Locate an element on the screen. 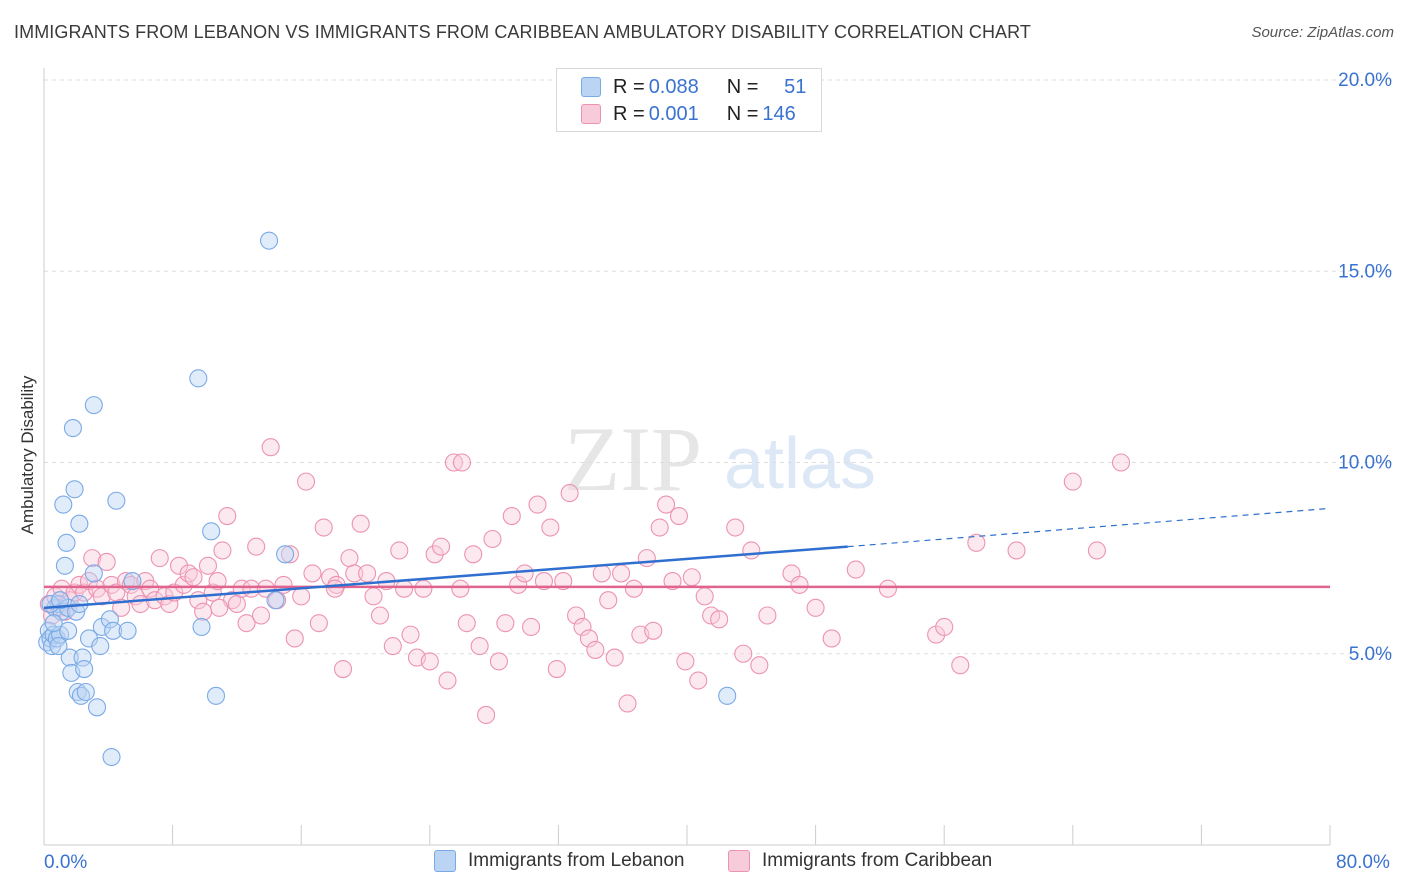  caribbean-legend-swatch is located at coordinates (739, 861).